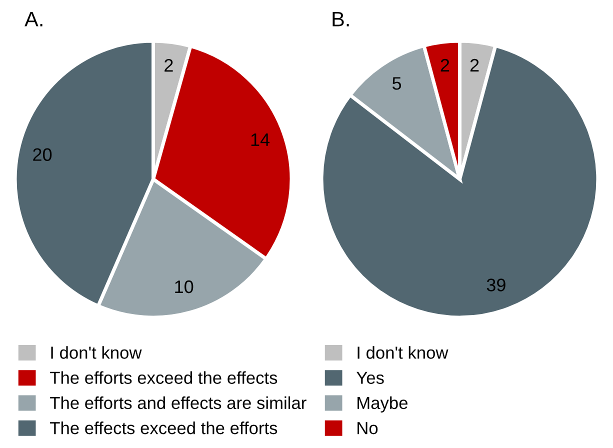 This screenshot has height=448, width=613. What do you see at coordinates (370, 378) in the screenshot?
I see `legend-label: Yes` at bounding box center [370, 378].